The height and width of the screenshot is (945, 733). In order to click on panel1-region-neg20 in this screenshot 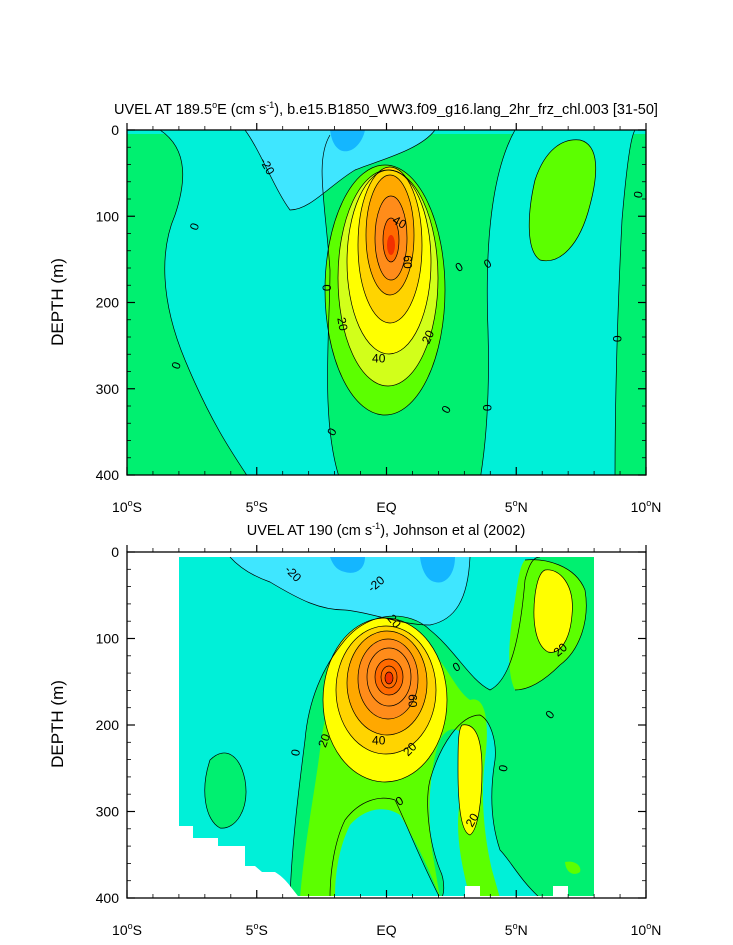, I will do `click(340, 170)`.